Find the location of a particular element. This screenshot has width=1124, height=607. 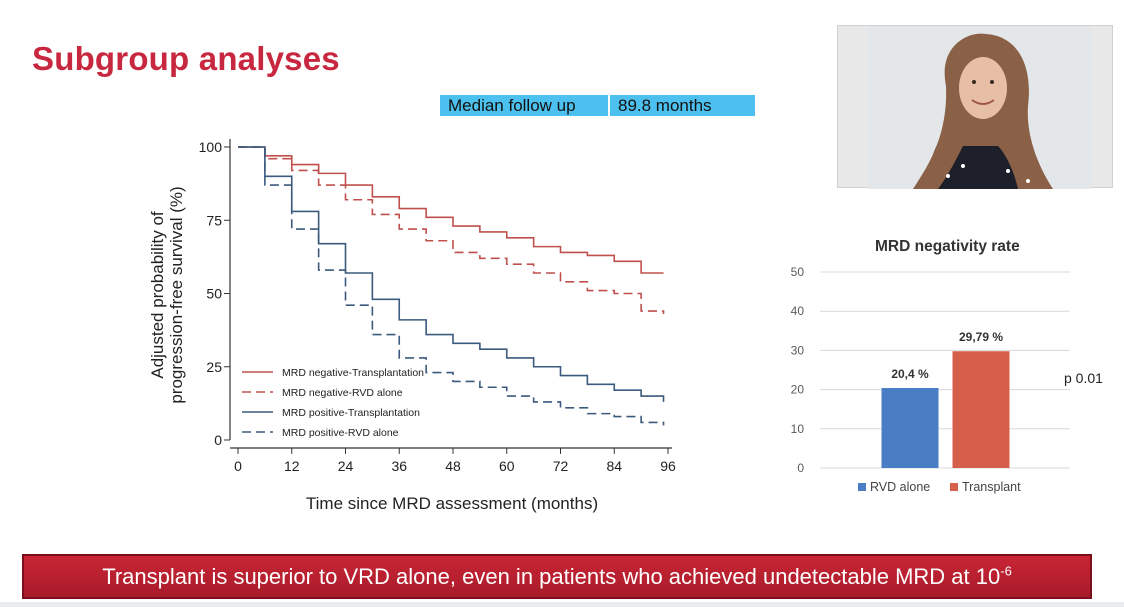

pfs-x-tick-label: 48 is located at coordinates (453, 466).